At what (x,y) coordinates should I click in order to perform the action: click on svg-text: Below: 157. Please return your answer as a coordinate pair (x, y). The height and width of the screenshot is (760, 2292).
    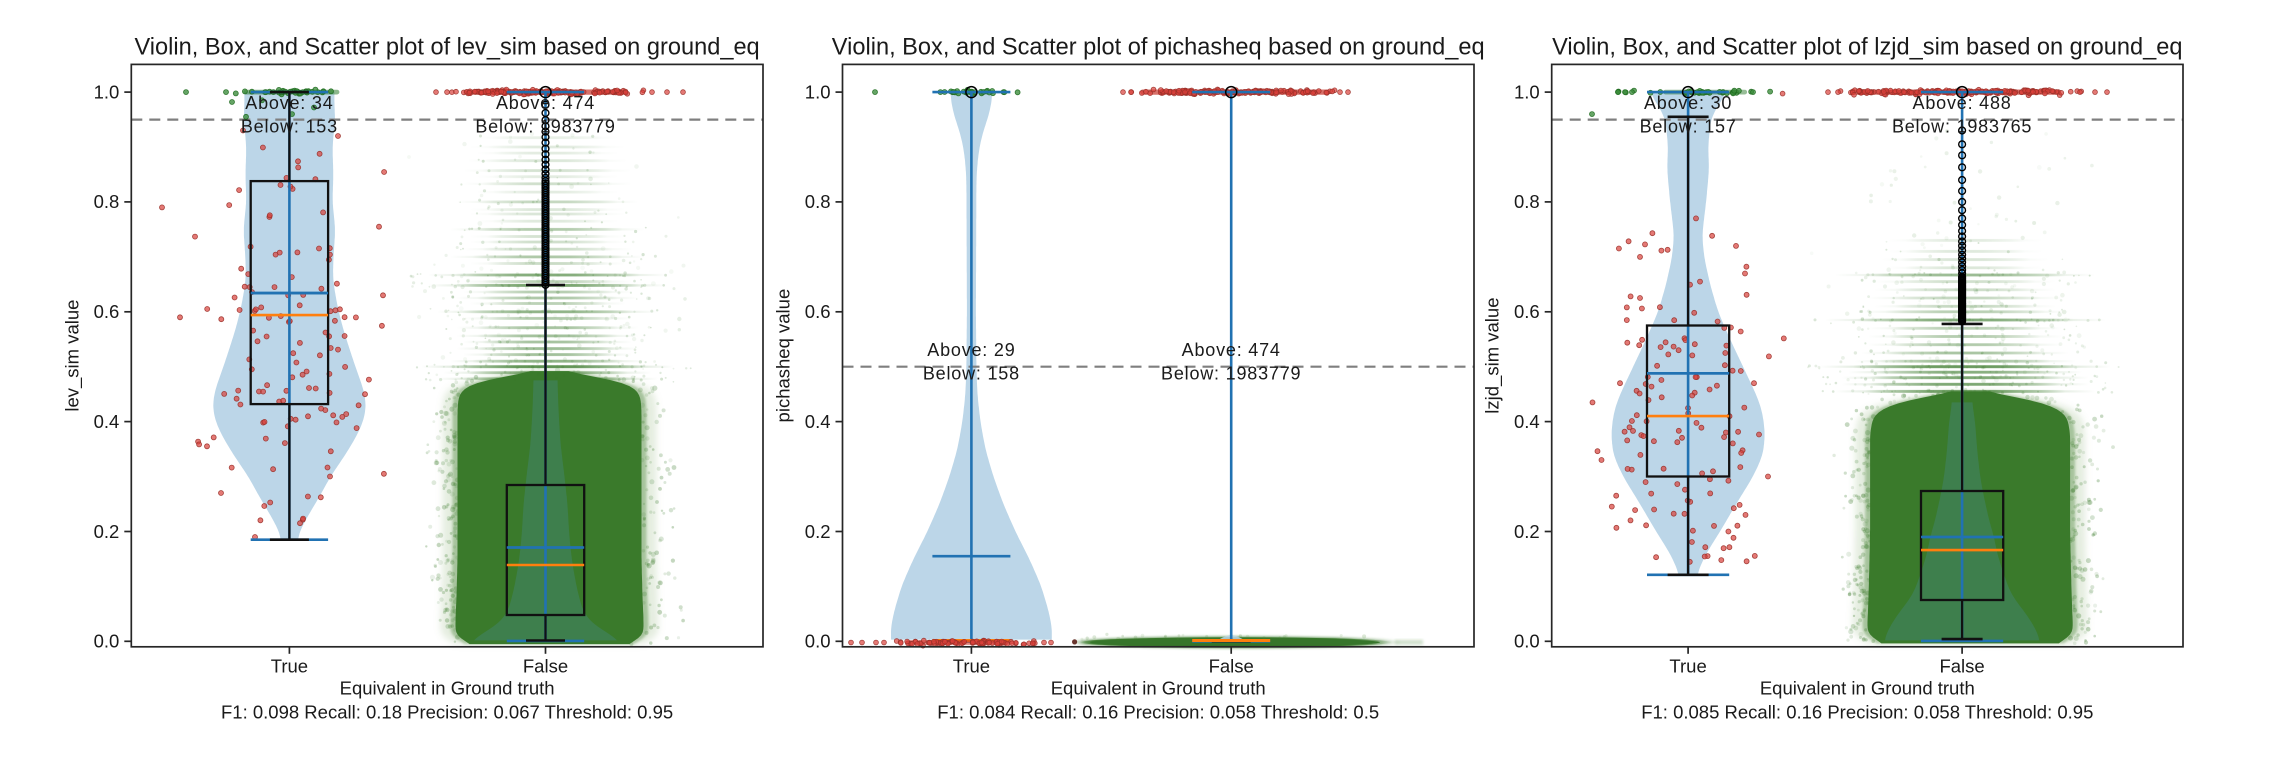
    Looking at the image, I should click on (1688, 127).